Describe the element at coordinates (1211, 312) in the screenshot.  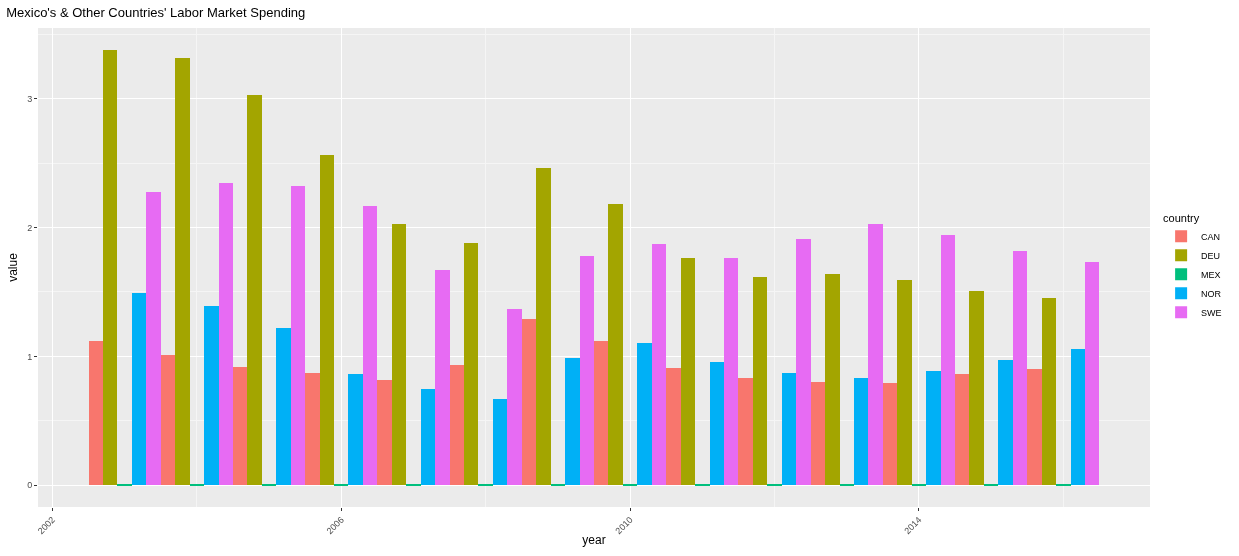
I see `legend-label: SWE` at that location.